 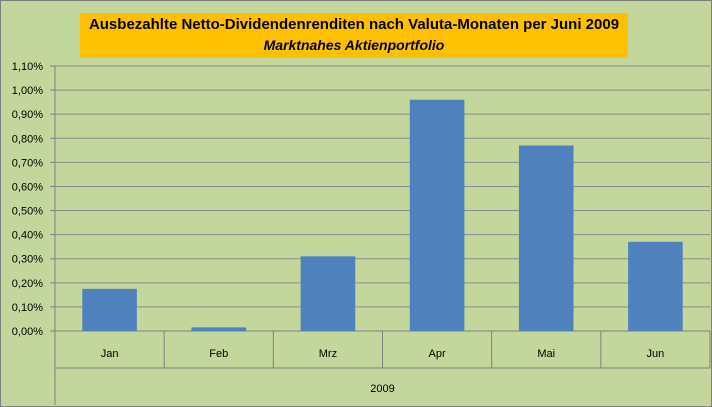 I want to click on x-tick-labels: Jan Feb Mrz Apr Mai Jun 2009, so click(x=383, y=371).